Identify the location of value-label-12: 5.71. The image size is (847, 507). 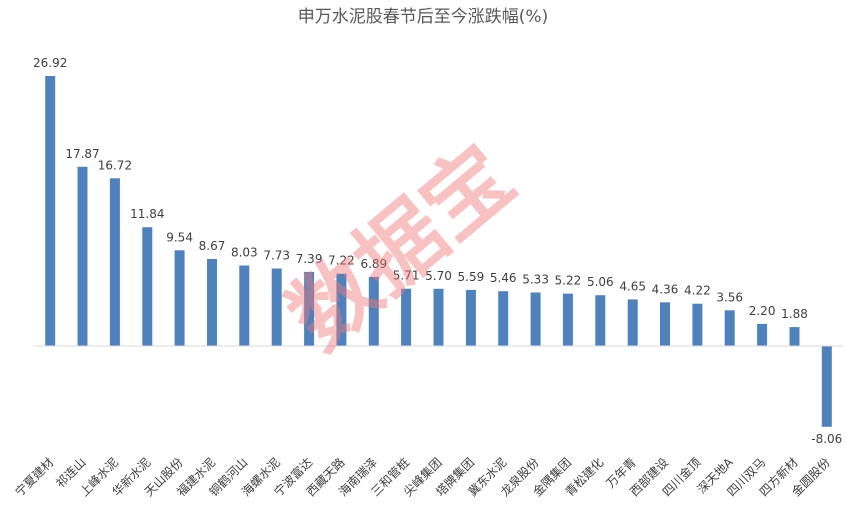
(406, 276).